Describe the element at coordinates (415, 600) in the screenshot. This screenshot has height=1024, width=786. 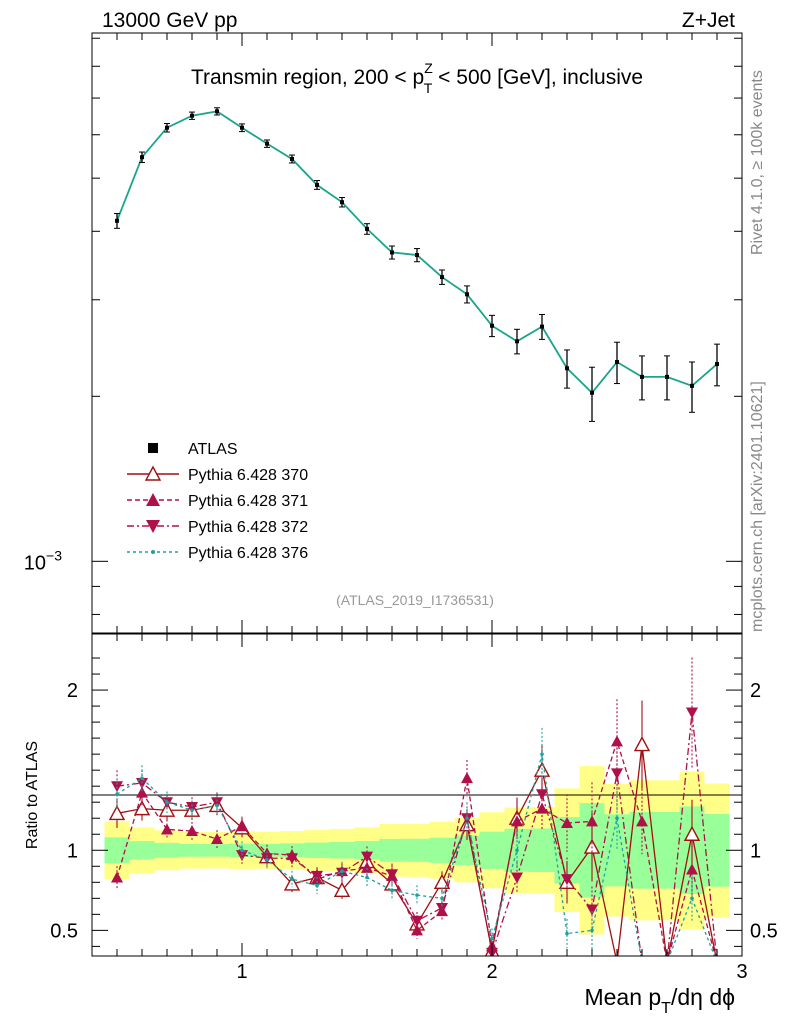
I see `analysis-id: (ATLAS_2019_I1736531)` at that location.